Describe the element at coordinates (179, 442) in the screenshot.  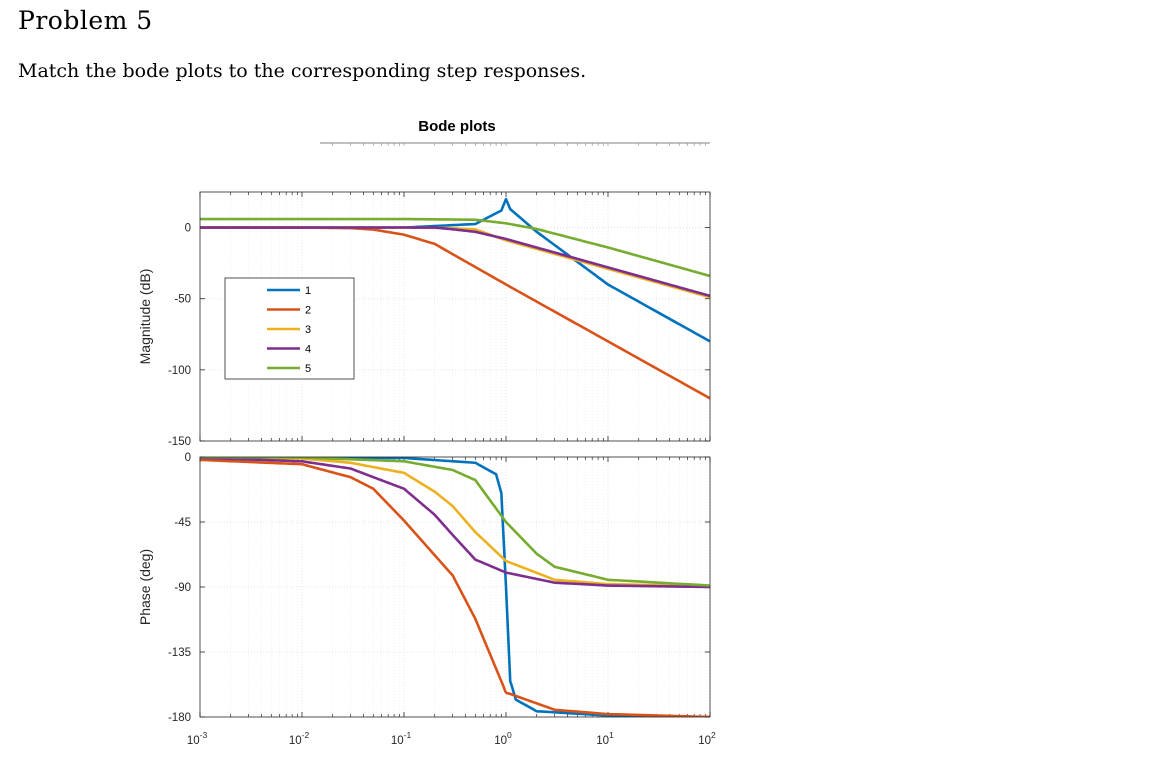
I see `magnitude-y-tick-label: -150` at that location.